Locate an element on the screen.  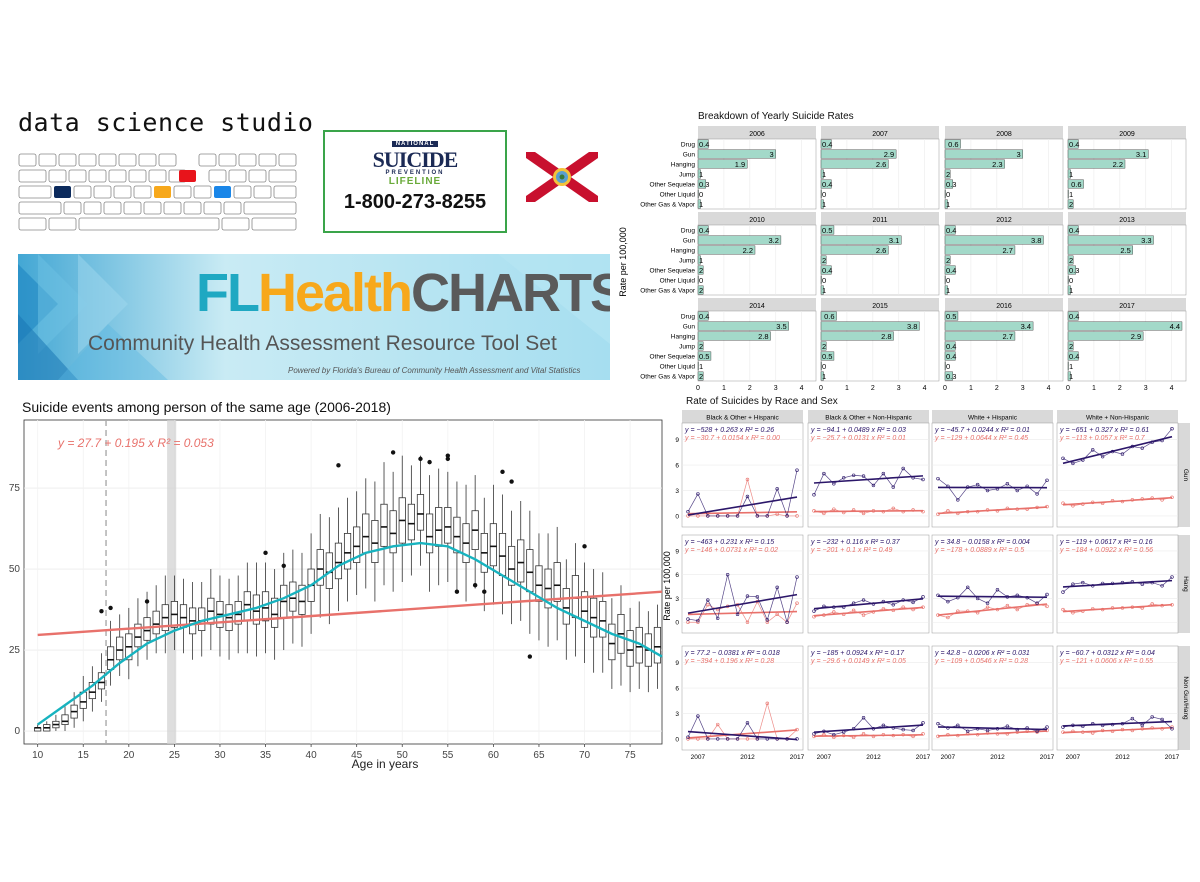
bar-value-label: 0.3 is located at coordinates (1074, 270).